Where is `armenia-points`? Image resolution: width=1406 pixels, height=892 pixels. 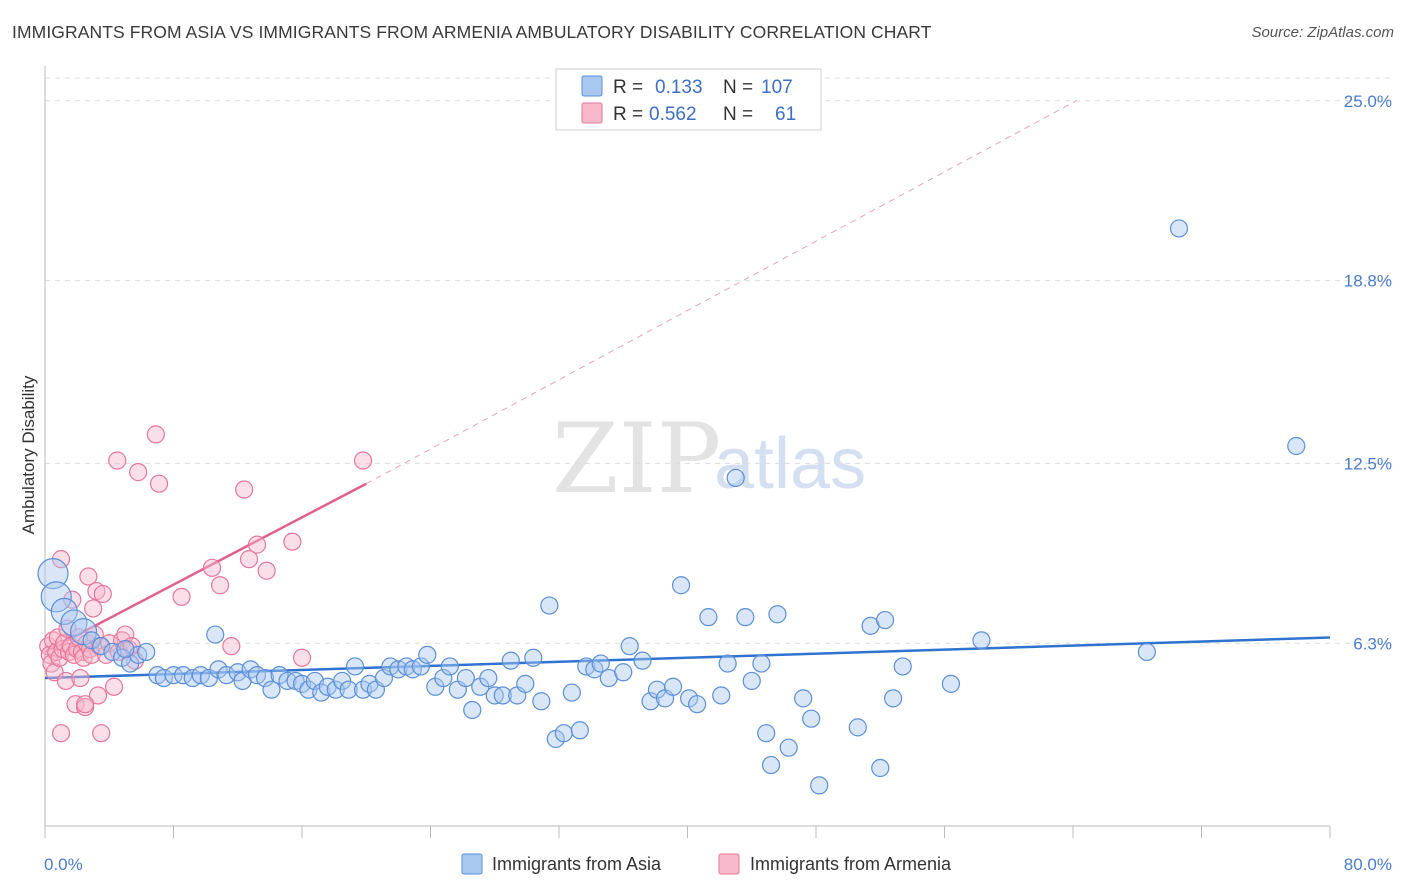 armenia-points is located at coordinates (206, 584).